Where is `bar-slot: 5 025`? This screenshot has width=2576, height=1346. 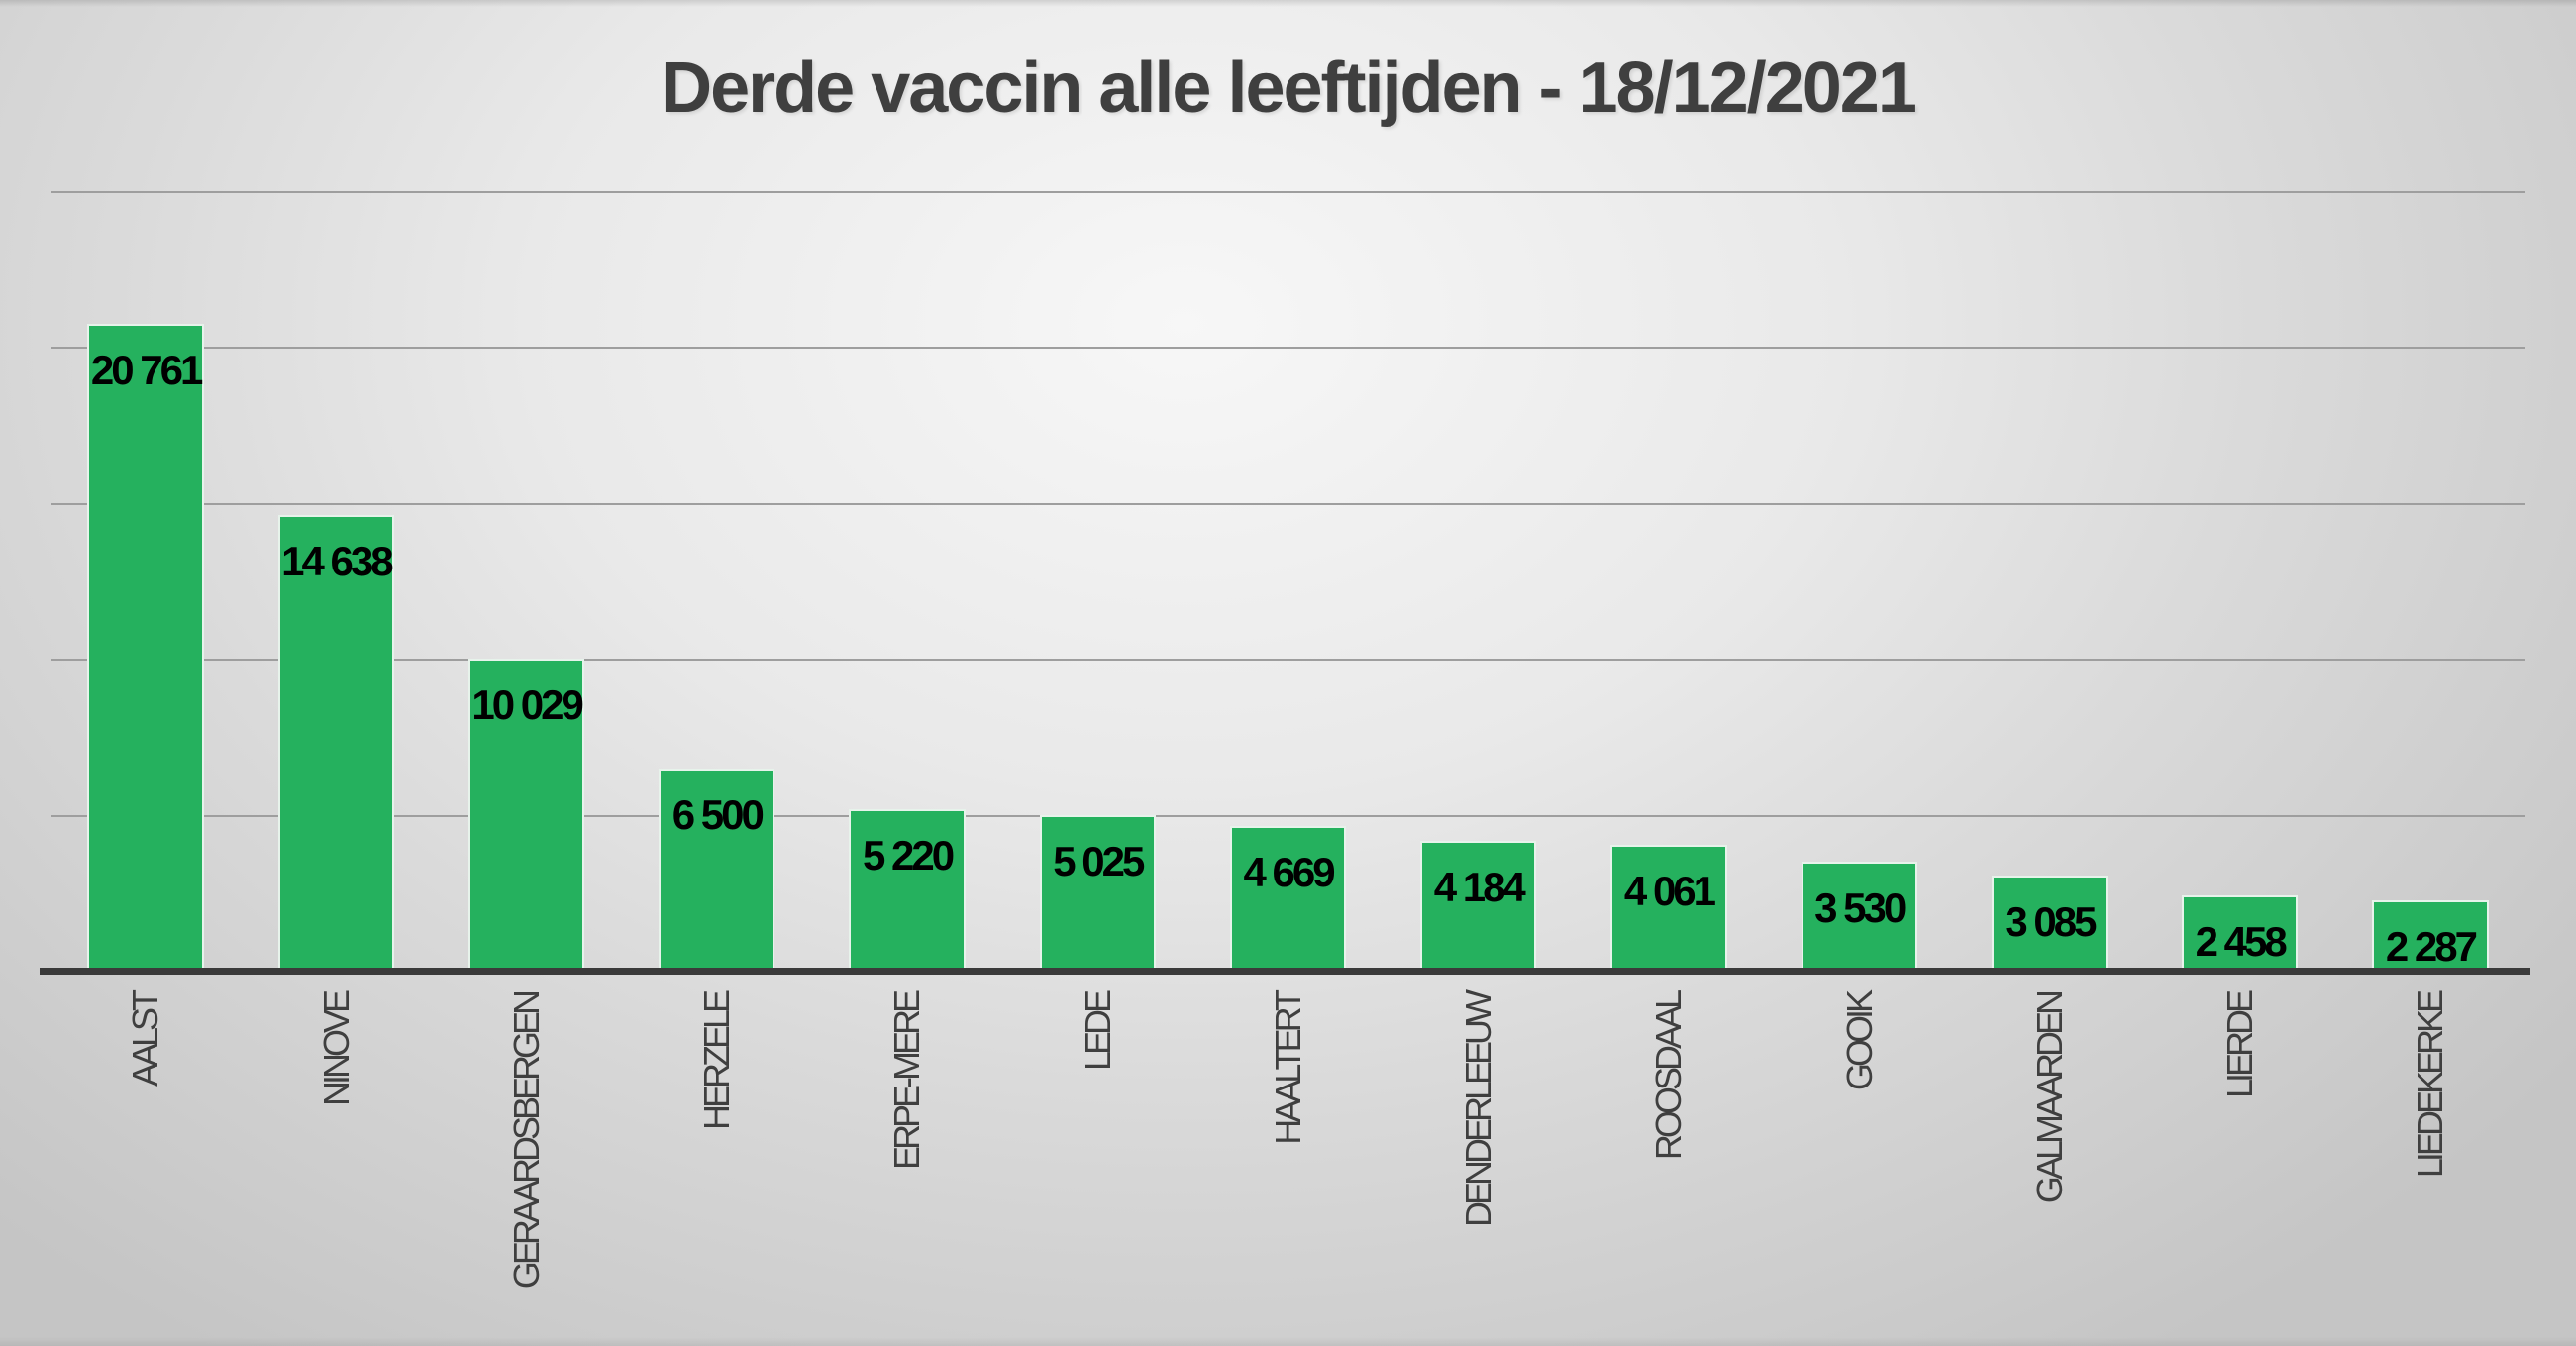
bar-slot: 5 025 is located at coordinates (1097, 893).